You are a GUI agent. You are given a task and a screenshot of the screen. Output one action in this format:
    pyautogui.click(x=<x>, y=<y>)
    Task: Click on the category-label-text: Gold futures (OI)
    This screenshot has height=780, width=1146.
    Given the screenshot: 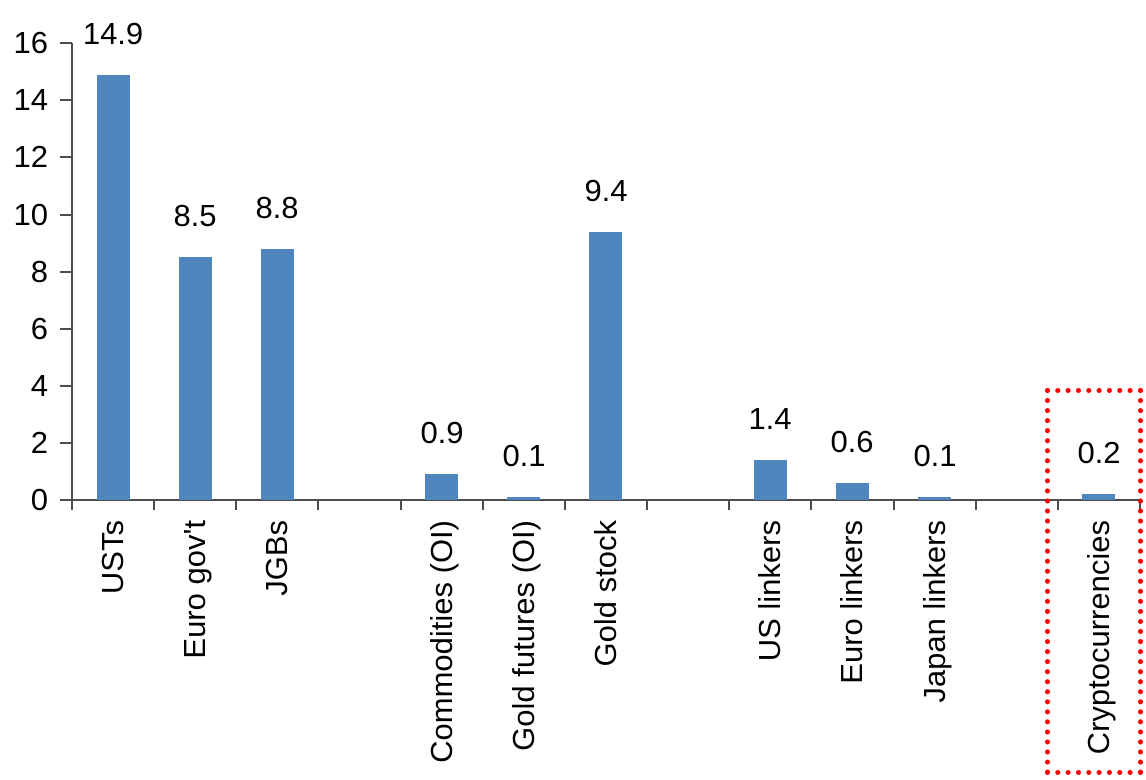 What is the action you would take?
    pyautogui.click(x=523, y=635)
    